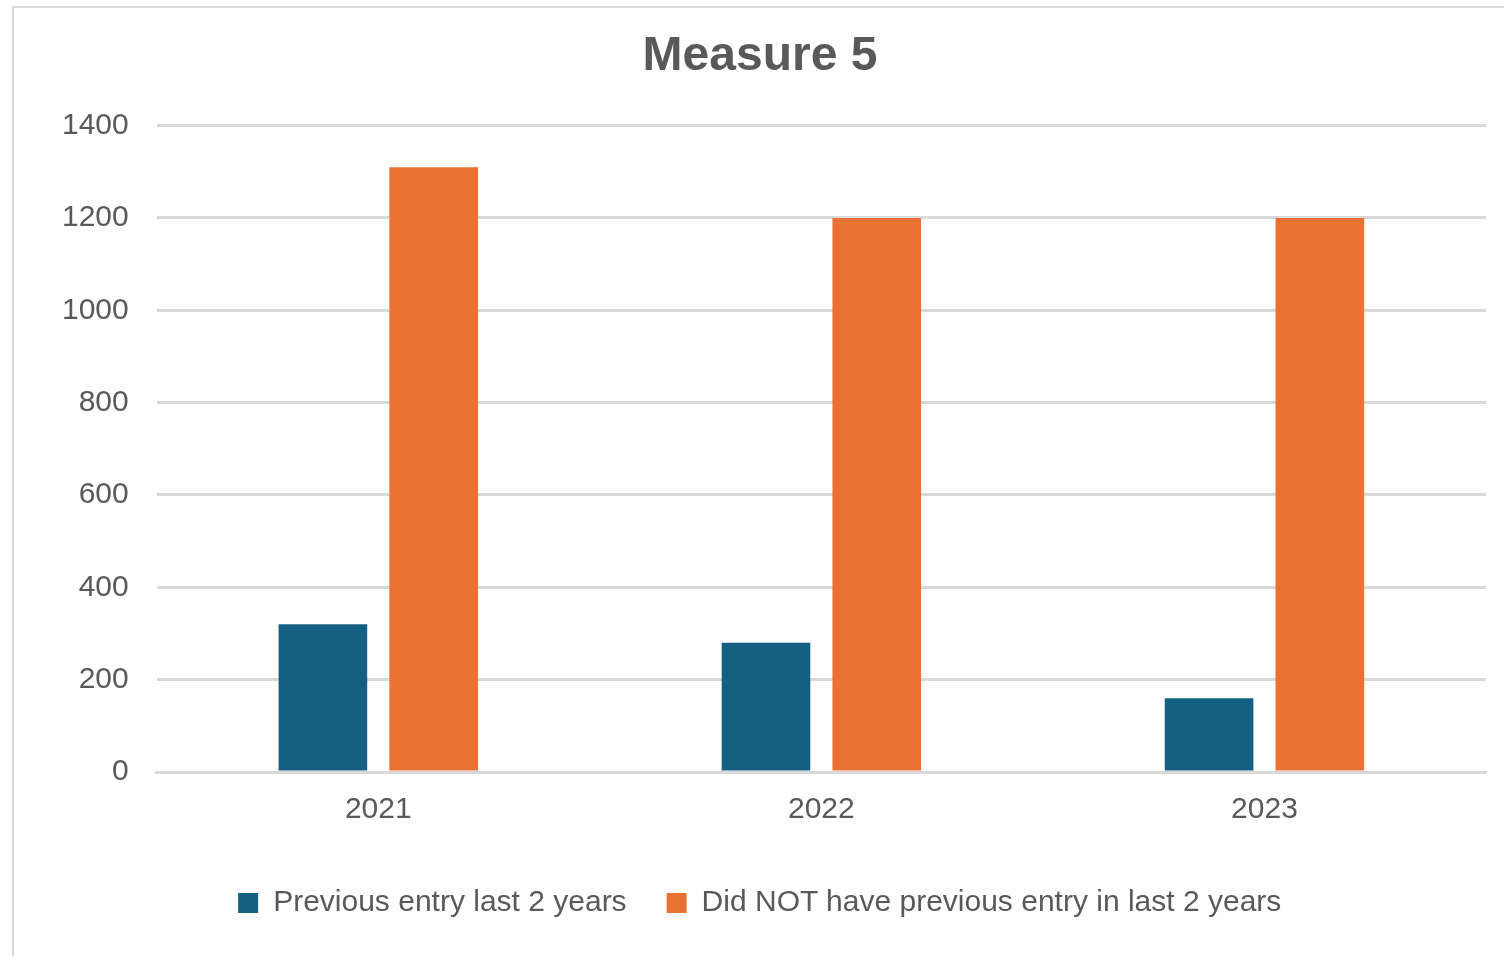  Describe the element at coordinates (103, 677) in the screenshot. I see `y-tick-label: 200` at that location.